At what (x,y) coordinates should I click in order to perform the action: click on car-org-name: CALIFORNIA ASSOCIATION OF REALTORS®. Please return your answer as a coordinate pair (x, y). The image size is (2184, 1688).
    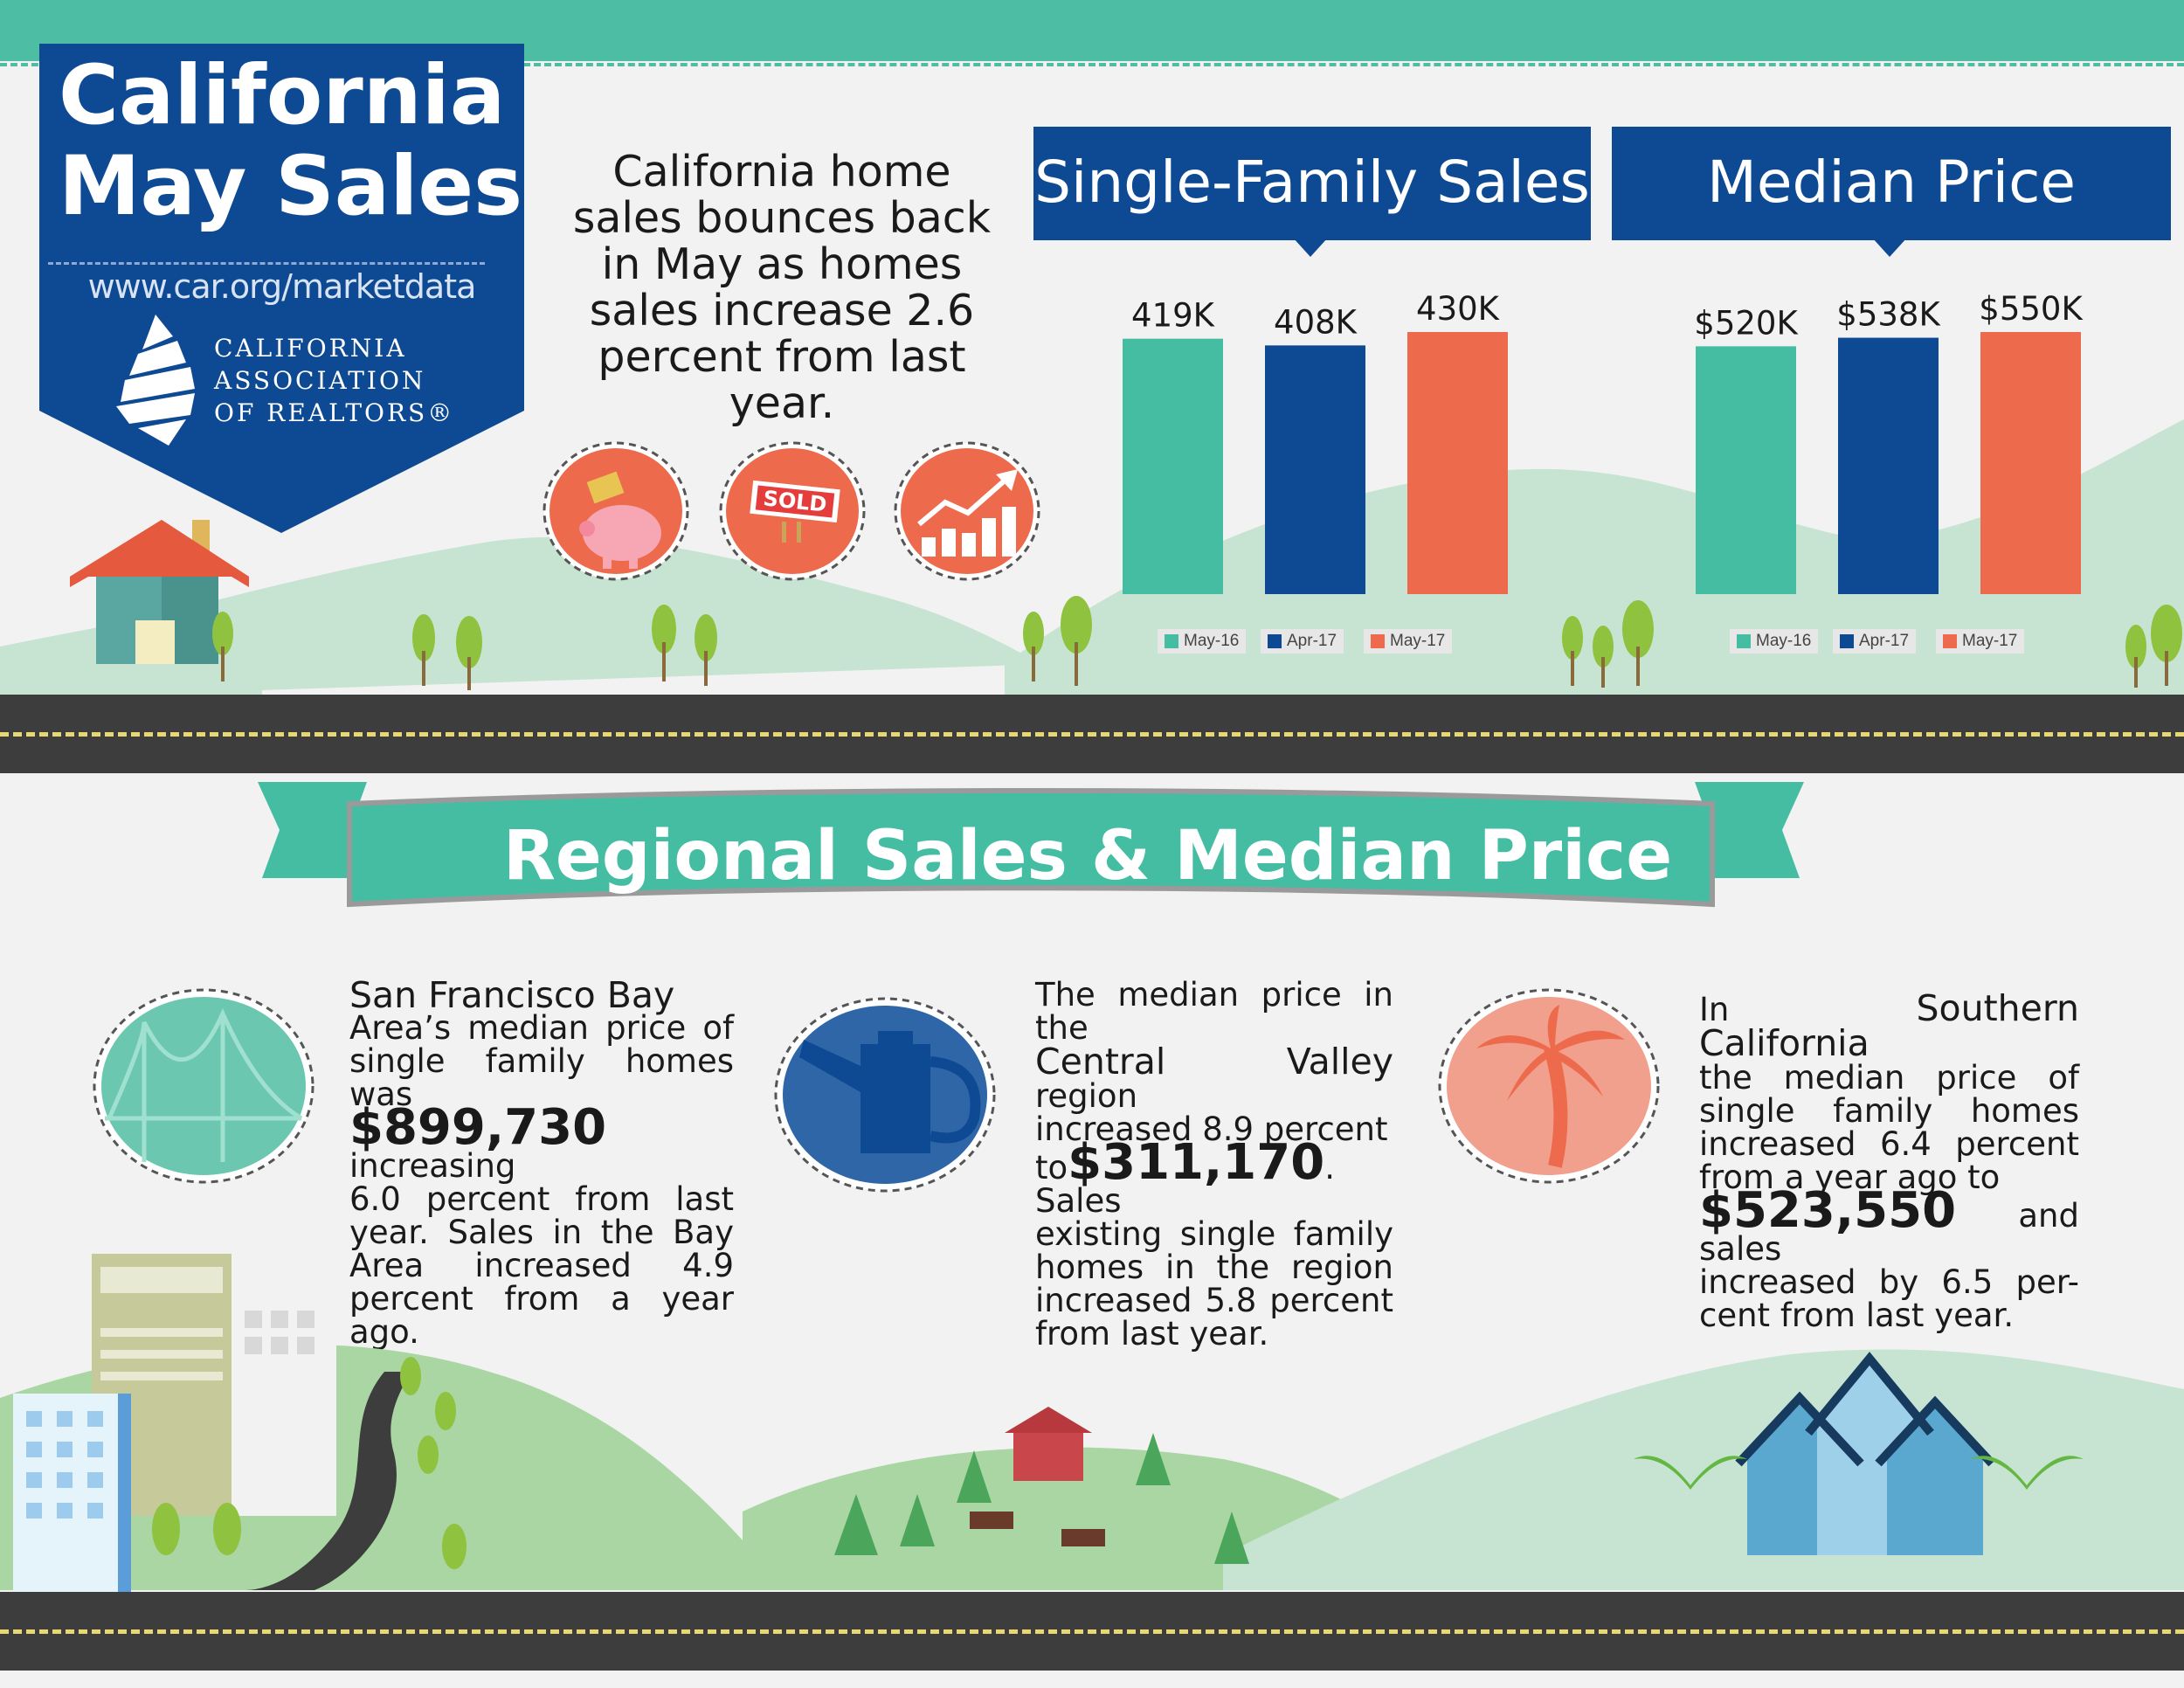
    Looking at the image, I should click on (334, 380).